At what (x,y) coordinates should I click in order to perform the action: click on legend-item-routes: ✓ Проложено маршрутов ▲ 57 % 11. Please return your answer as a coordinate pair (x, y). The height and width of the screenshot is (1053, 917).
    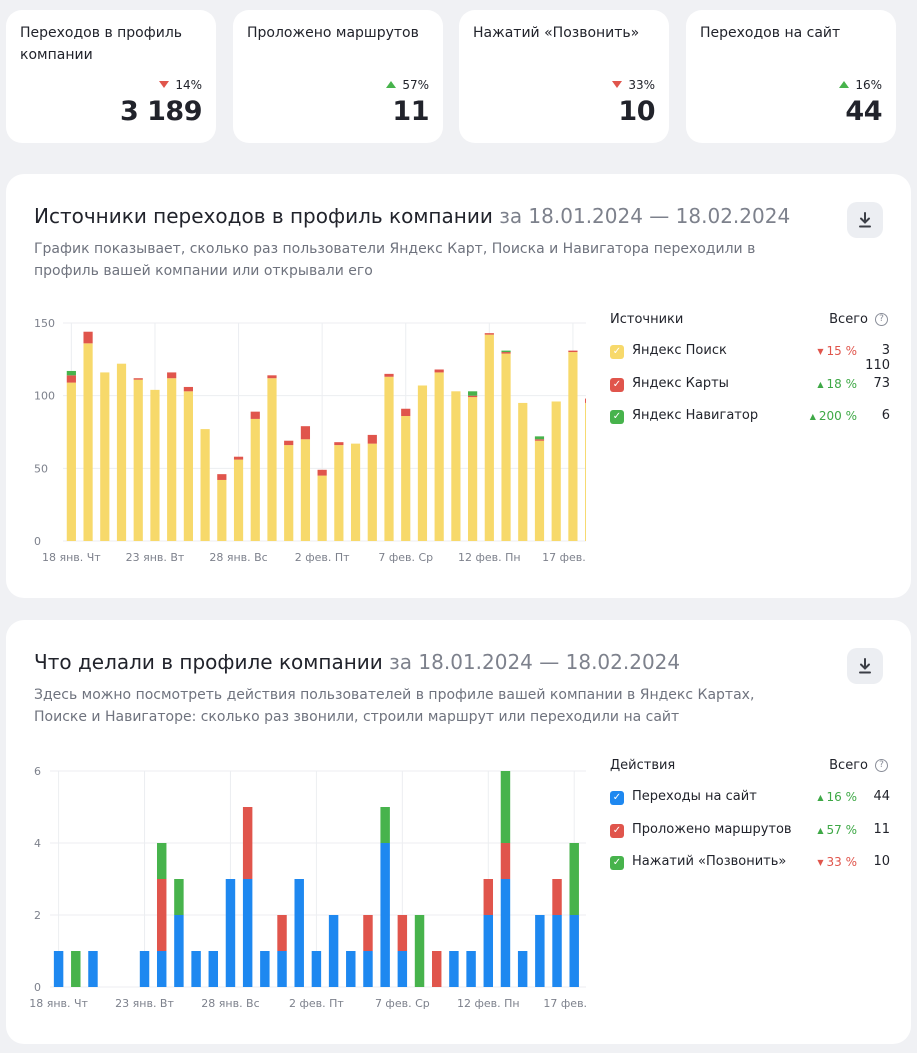
    Looking at the image, I should click on (750, 831).